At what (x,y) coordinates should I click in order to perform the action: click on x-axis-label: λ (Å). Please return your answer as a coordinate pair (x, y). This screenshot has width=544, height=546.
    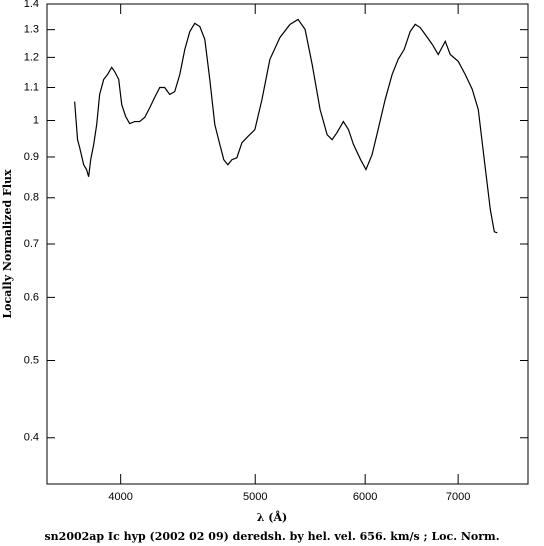
    Looking at the image, I should click on (272, 517).